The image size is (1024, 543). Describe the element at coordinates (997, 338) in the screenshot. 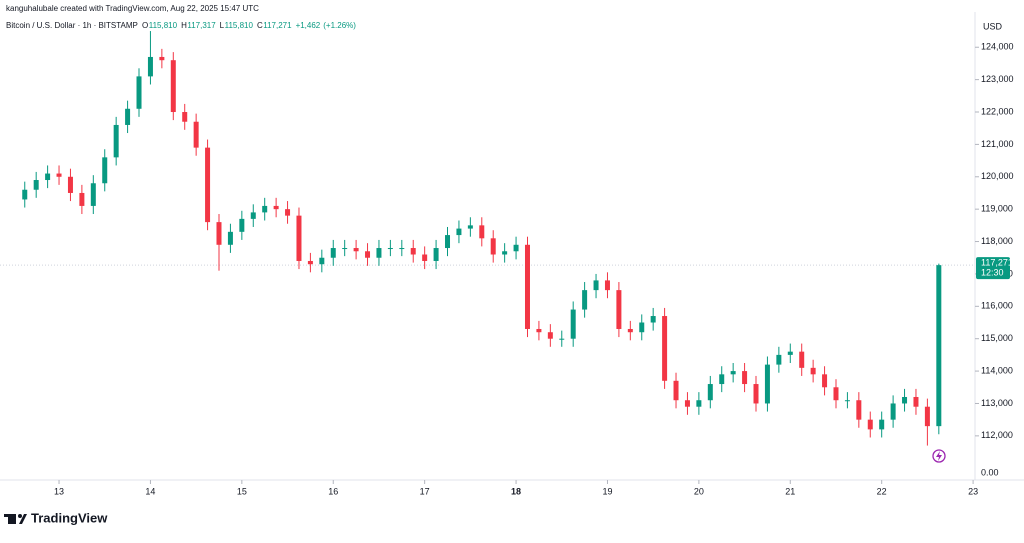

I see `y-tick-label: 115,000` at that location.